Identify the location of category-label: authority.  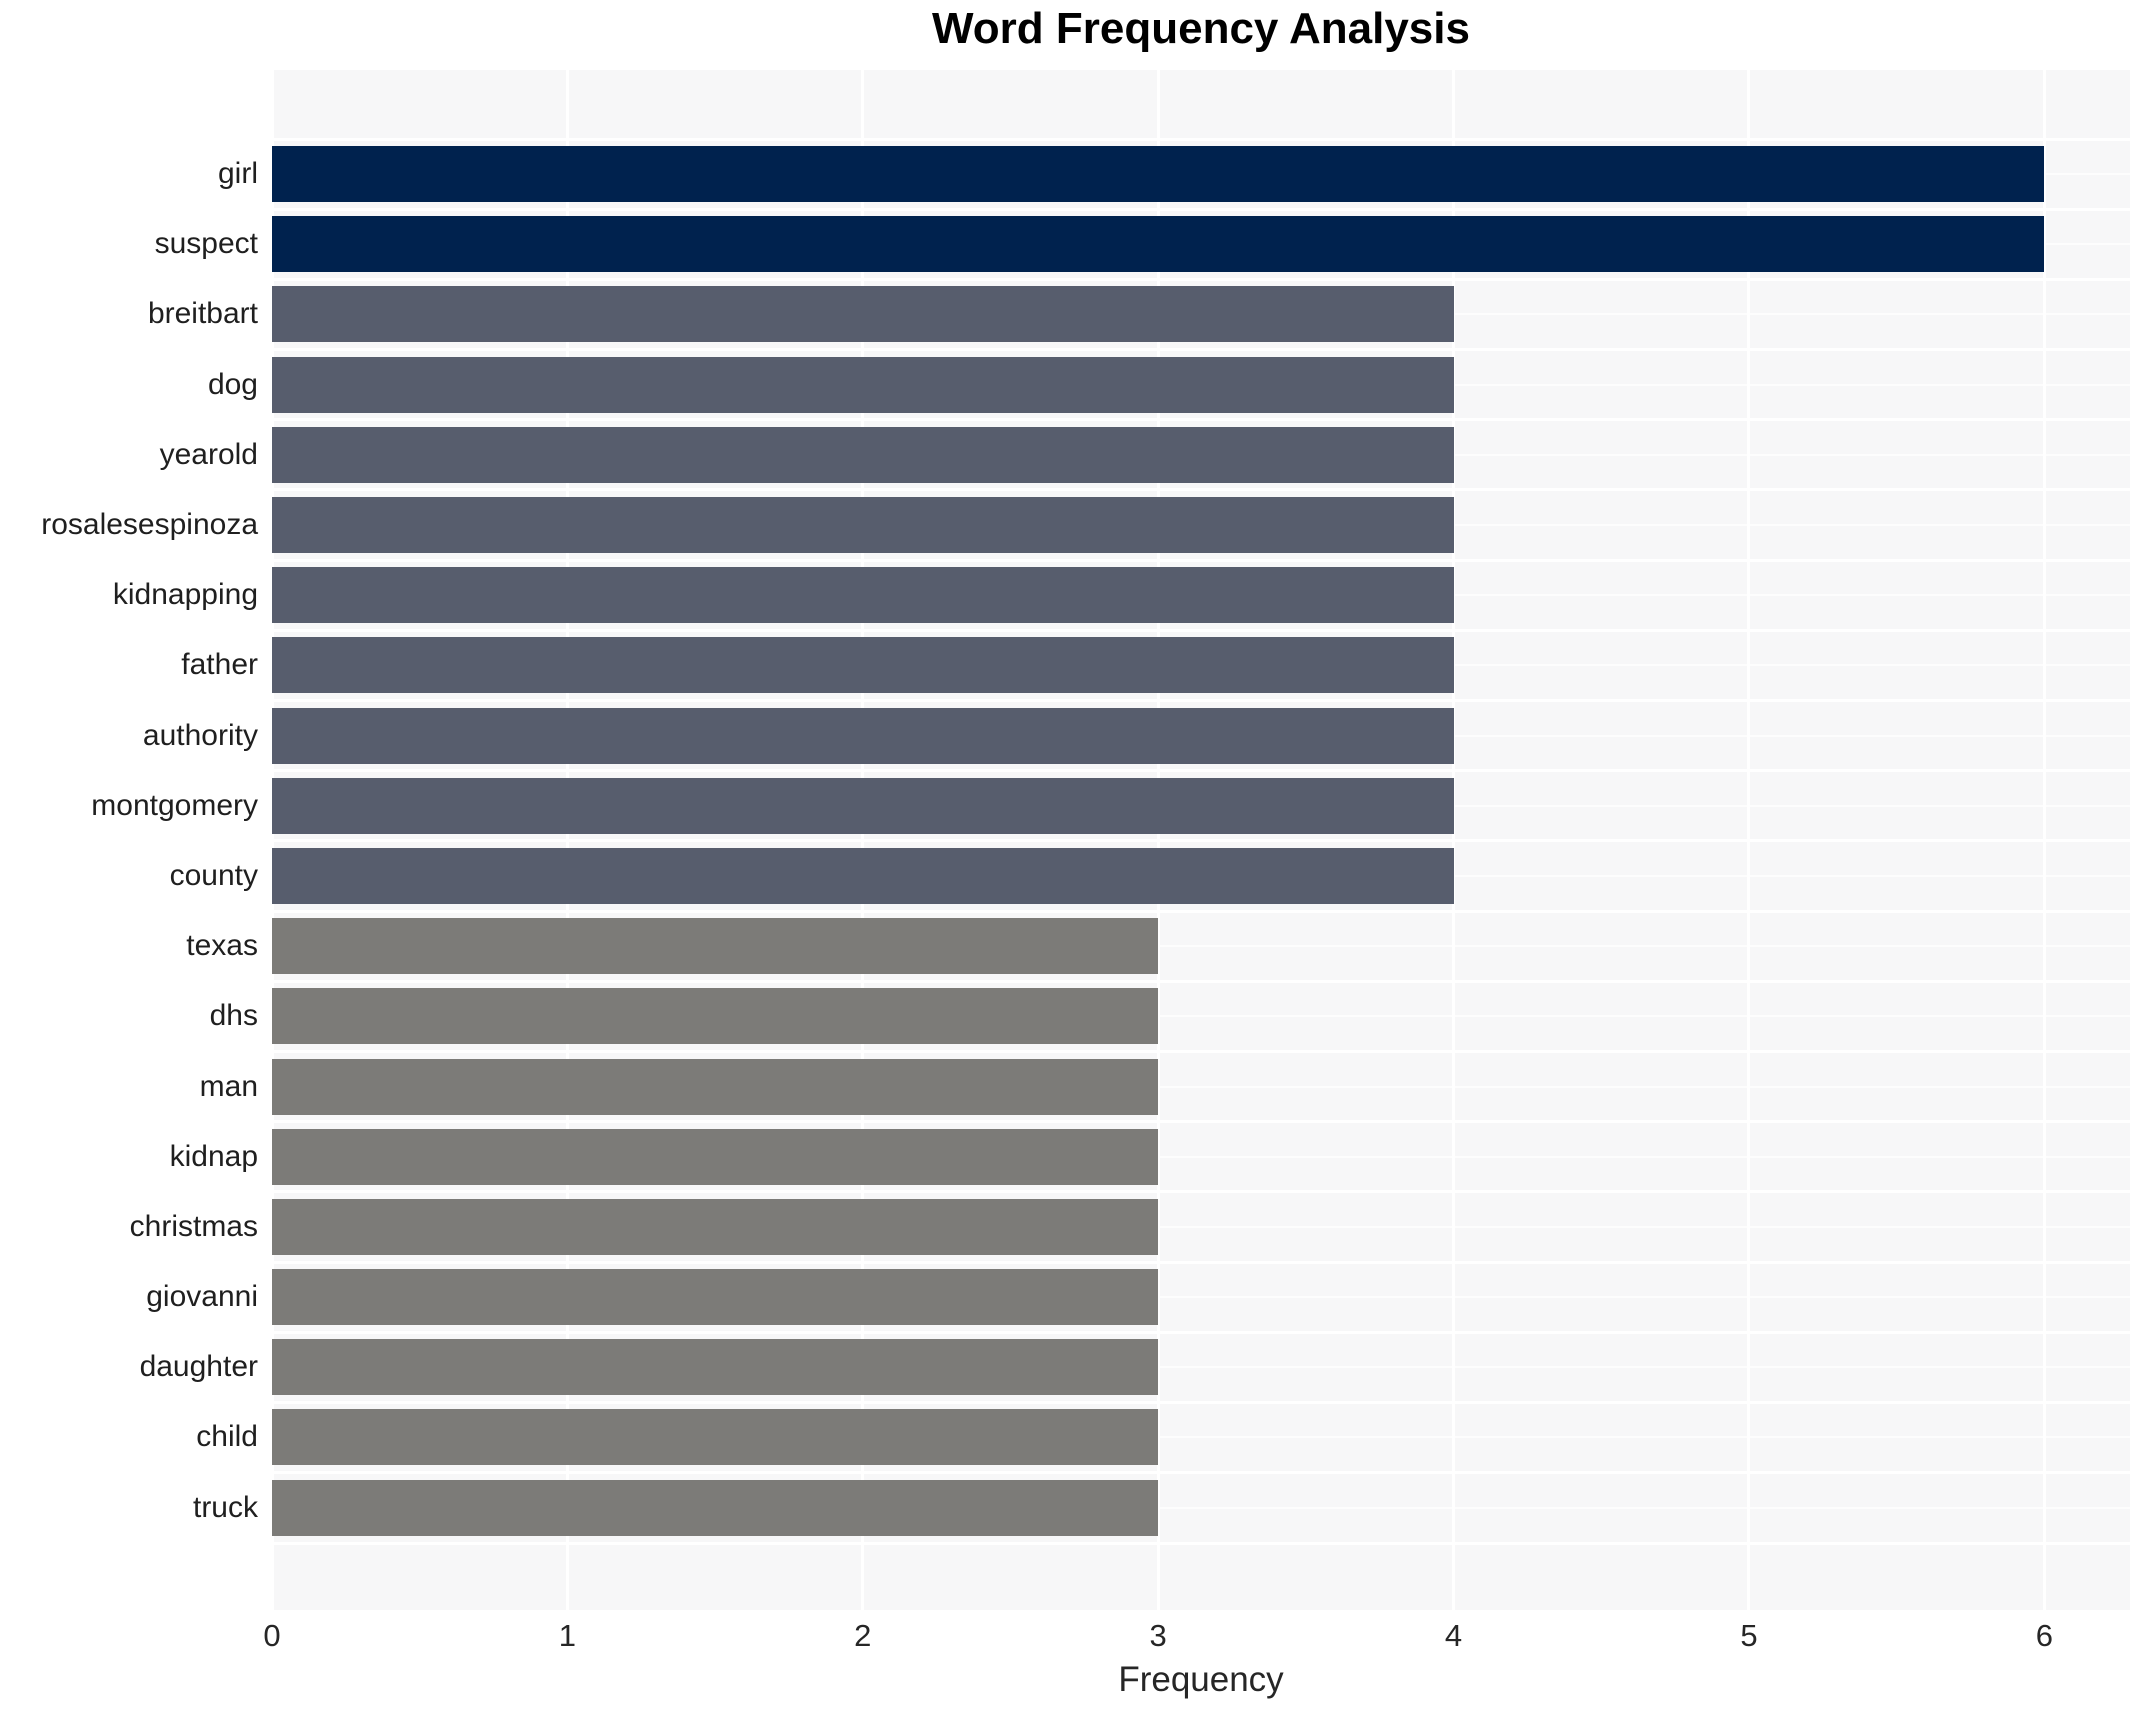
(200, 735).